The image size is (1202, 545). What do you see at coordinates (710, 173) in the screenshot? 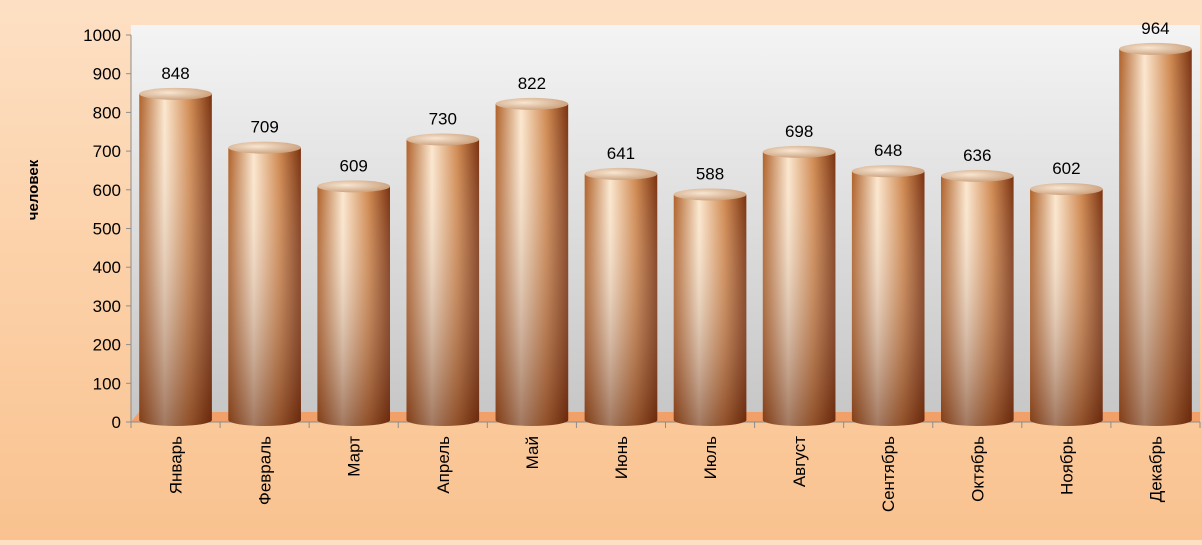
I see `data-label: 588` at bounding box center [710, 173].